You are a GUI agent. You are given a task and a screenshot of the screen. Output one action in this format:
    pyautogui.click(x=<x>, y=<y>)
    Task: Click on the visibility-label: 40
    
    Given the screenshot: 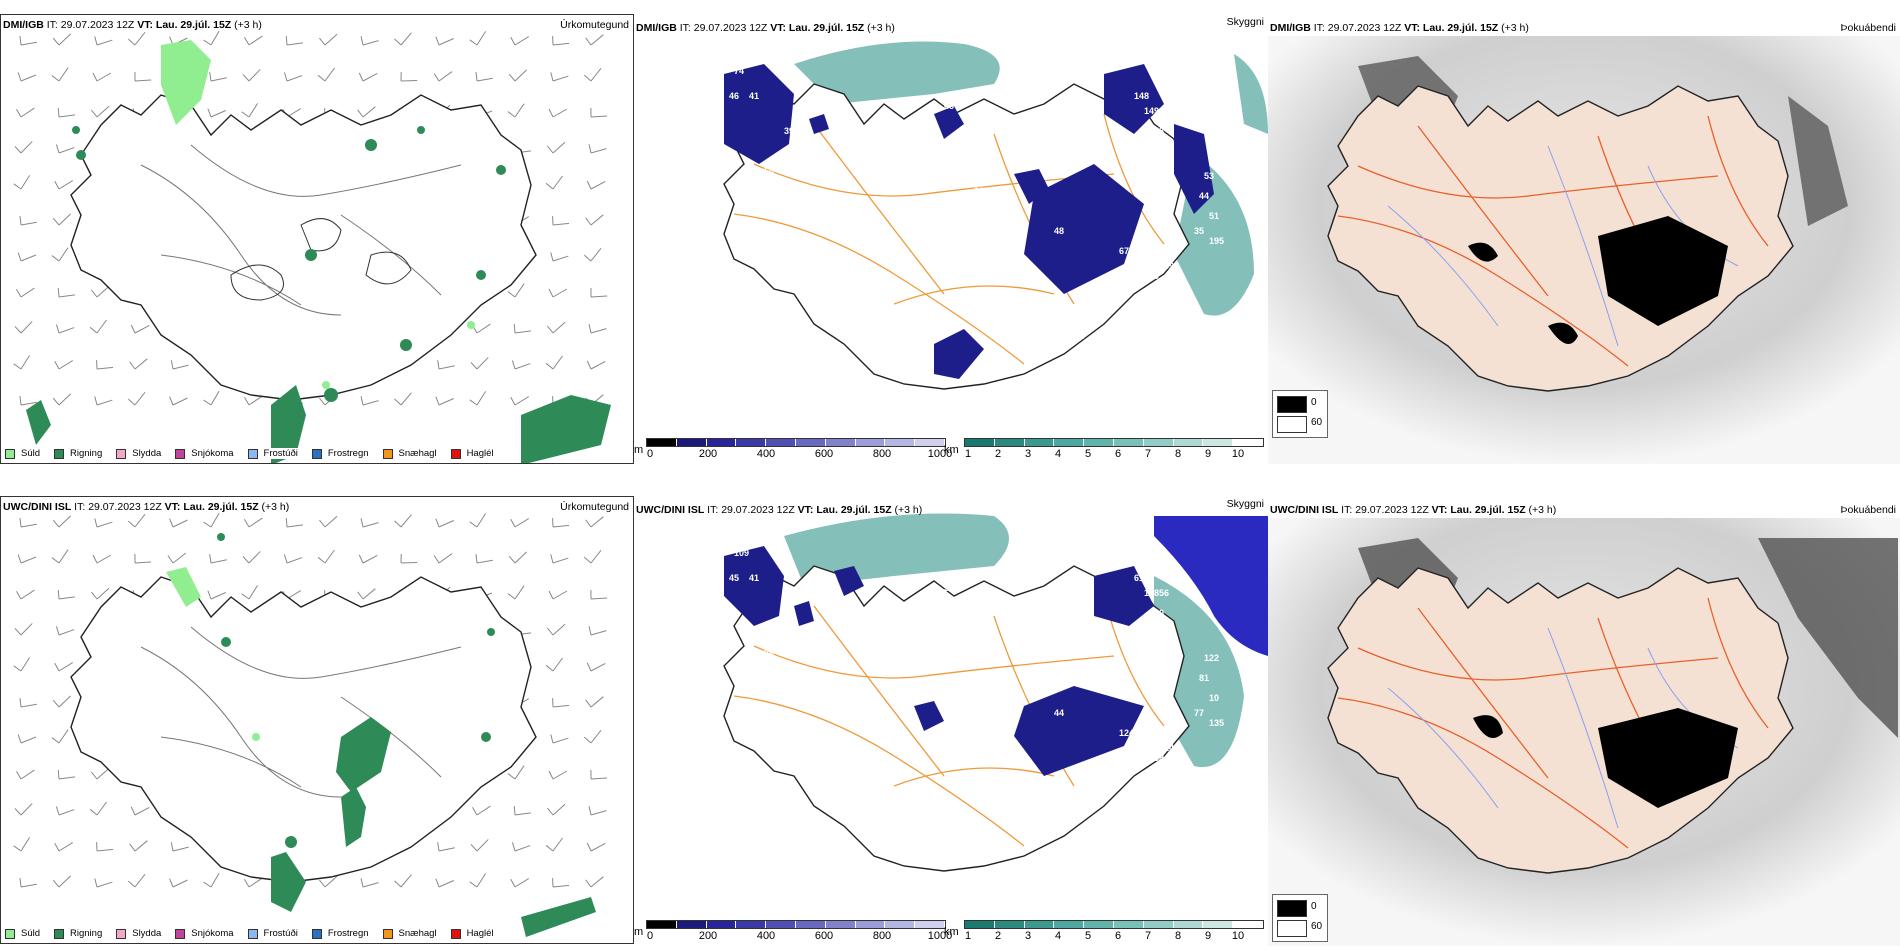 What is the action you would take?
    pyautogui.click(x=1154, y=276)
    